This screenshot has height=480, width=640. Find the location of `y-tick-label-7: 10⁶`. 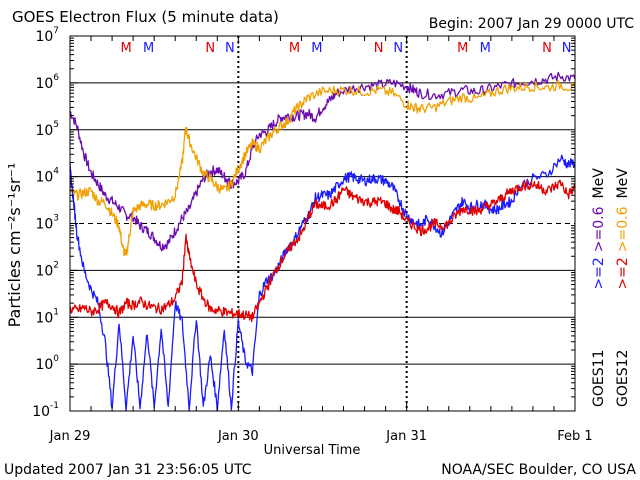

y-tick-label-7: 10⁶ is located at coordinates (47, 82).